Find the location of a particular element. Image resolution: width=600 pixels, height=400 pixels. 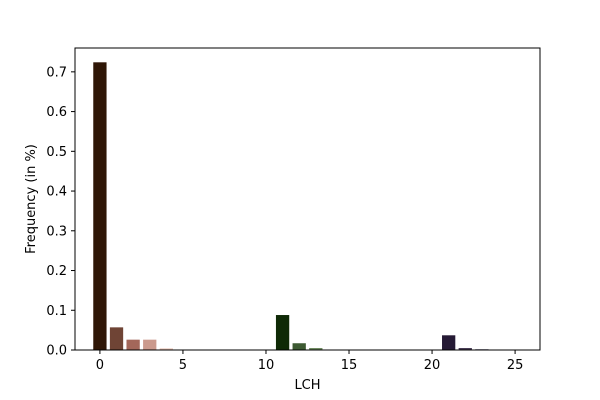

y-tick-label: 0.1 is located at coordinates (56, 311).